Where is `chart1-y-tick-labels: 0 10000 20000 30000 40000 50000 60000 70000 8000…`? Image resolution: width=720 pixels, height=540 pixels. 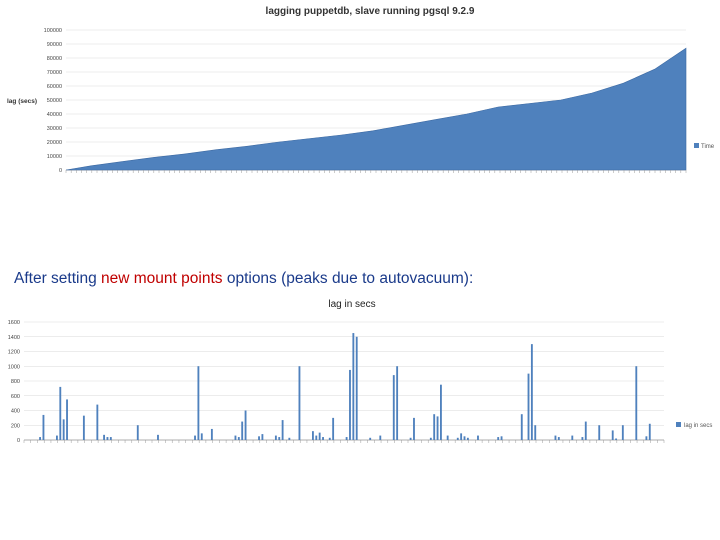
chart1-y-tick-labels: 0 10000 20000 30000 40000 50000 60000 70000 8000… is located at coordinates (53, 101).